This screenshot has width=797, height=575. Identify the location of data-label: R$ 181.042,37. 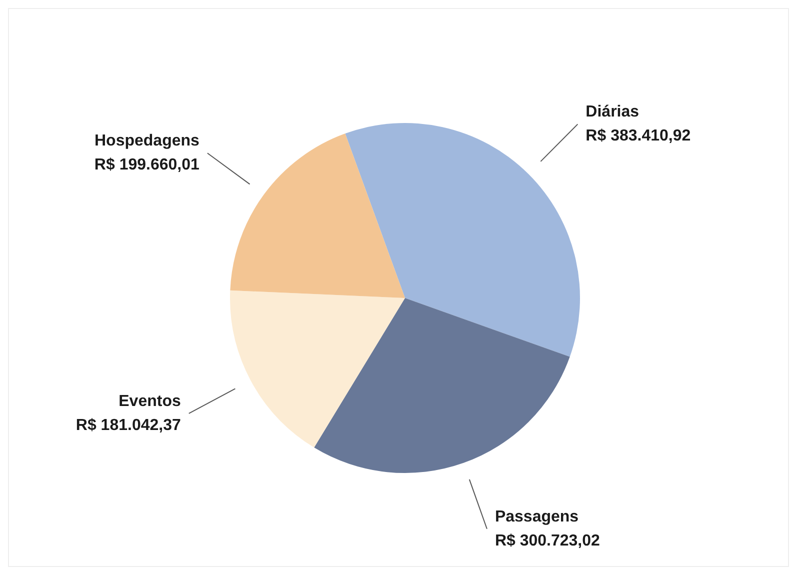
(128, 425).